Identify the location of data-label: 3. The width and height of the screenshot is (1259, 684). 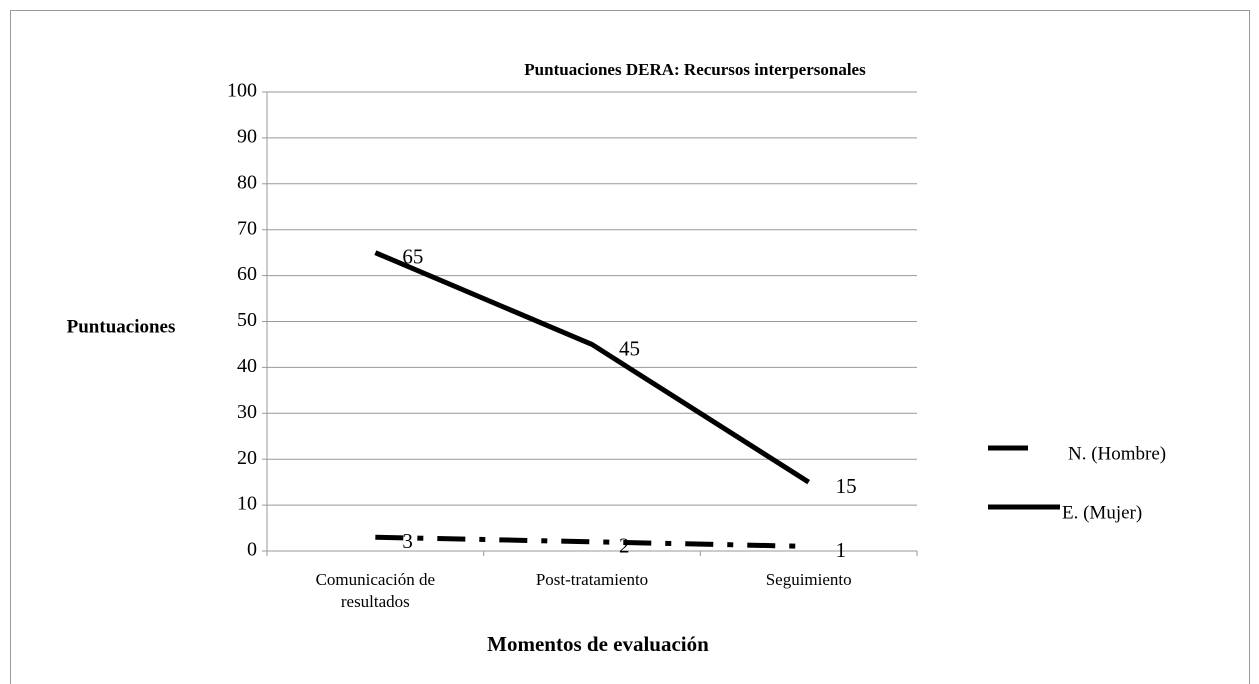
(407, 541).